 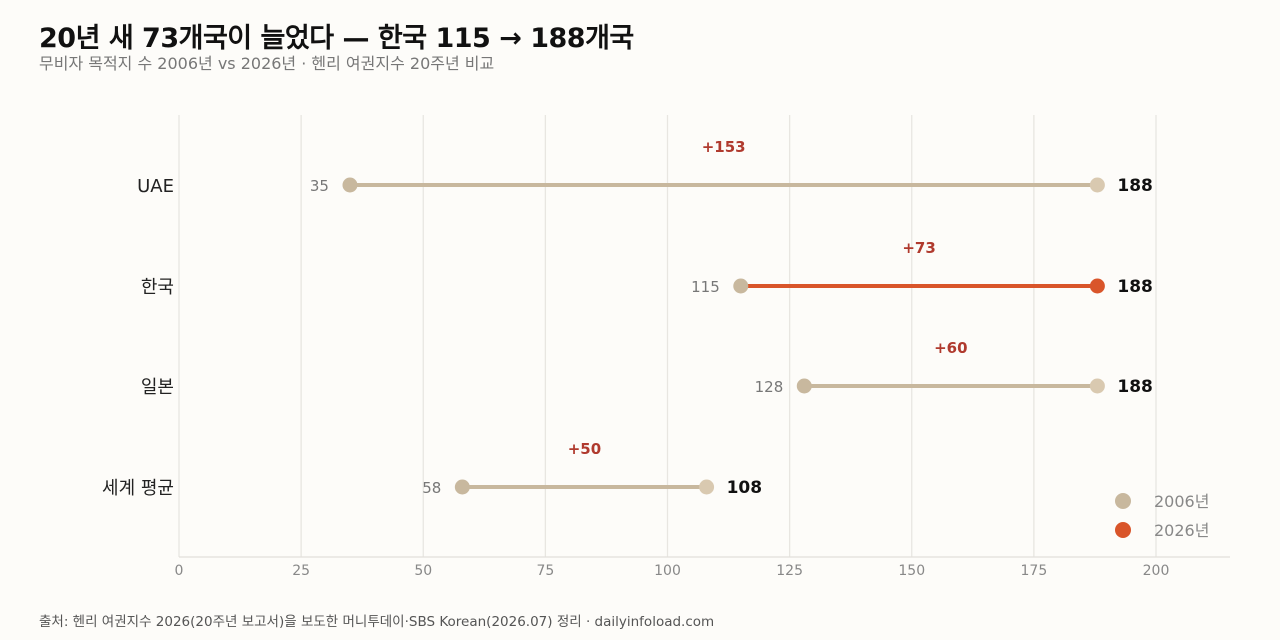 What do you see at coordinates (301, 571) in the screenshot?
I see `x-tick-label: 25` at bounding box center [301, 571].